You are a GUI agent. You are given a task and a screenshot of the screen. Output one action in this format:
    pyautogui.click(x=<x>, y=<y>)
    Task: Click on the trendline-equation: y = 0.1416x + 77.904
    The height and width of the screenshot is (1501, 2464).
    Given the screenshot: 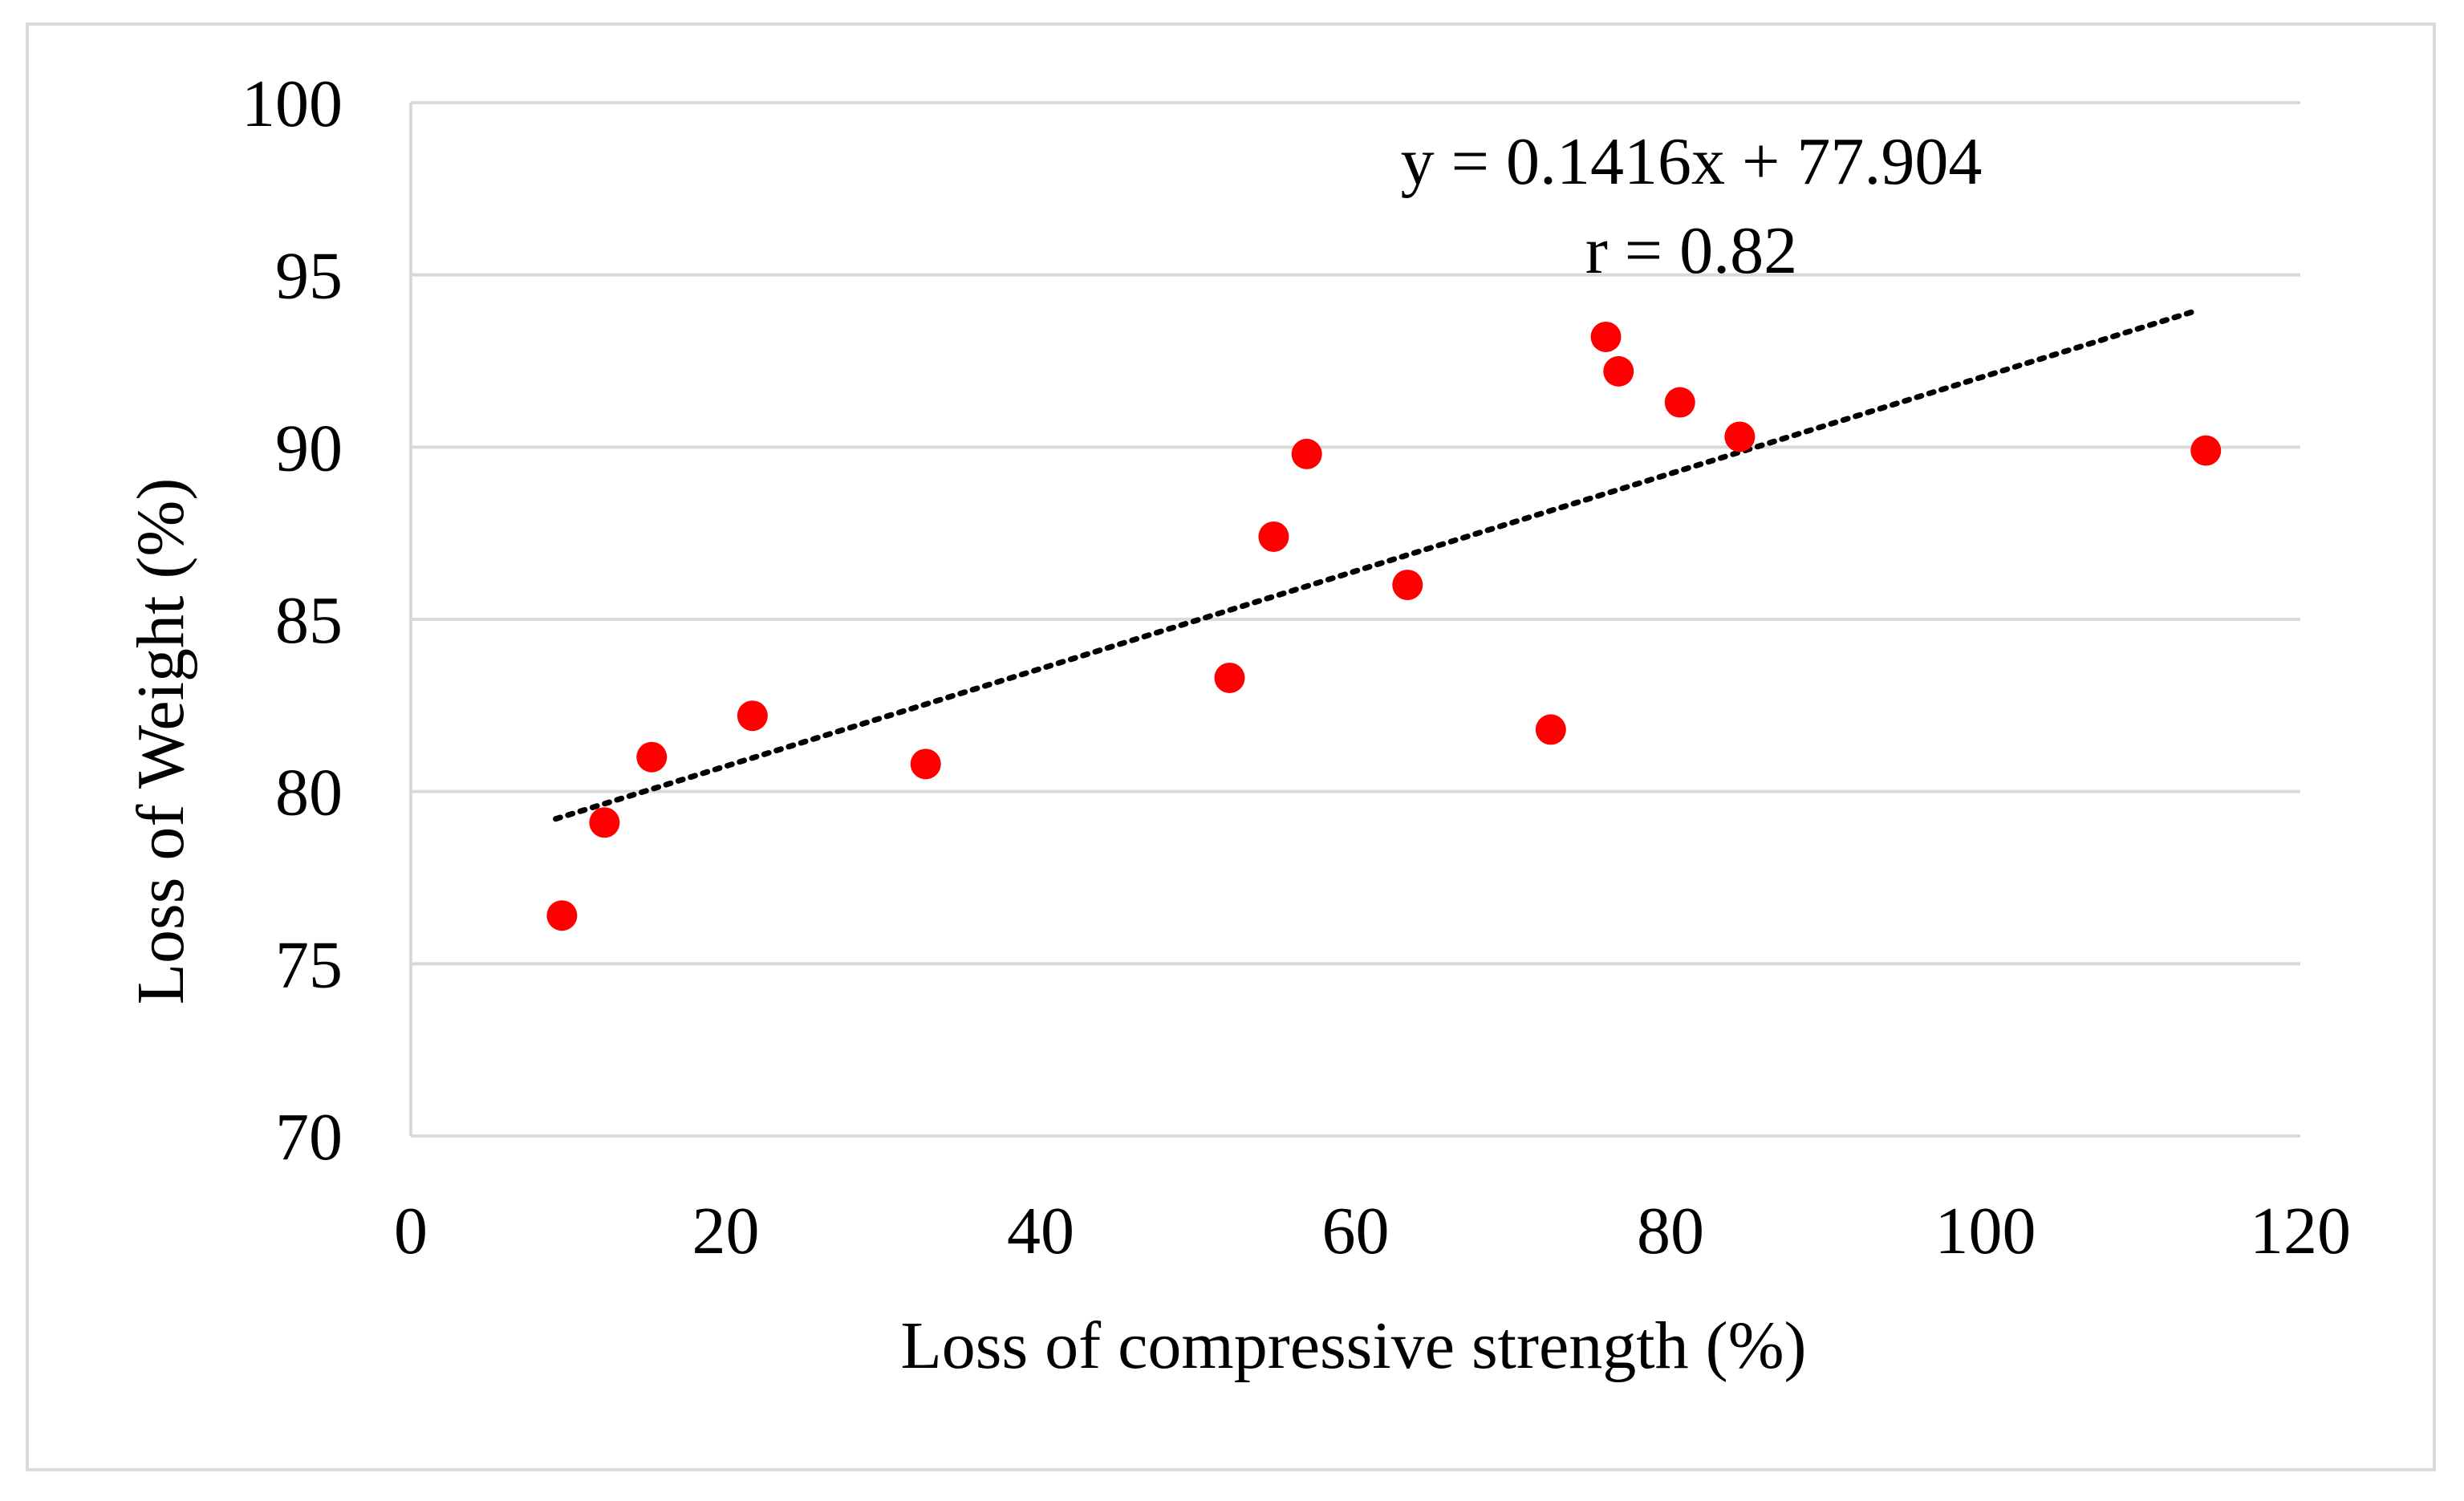 What is the action you would take?
    pyautogui.click(x=1692, y=161)
    